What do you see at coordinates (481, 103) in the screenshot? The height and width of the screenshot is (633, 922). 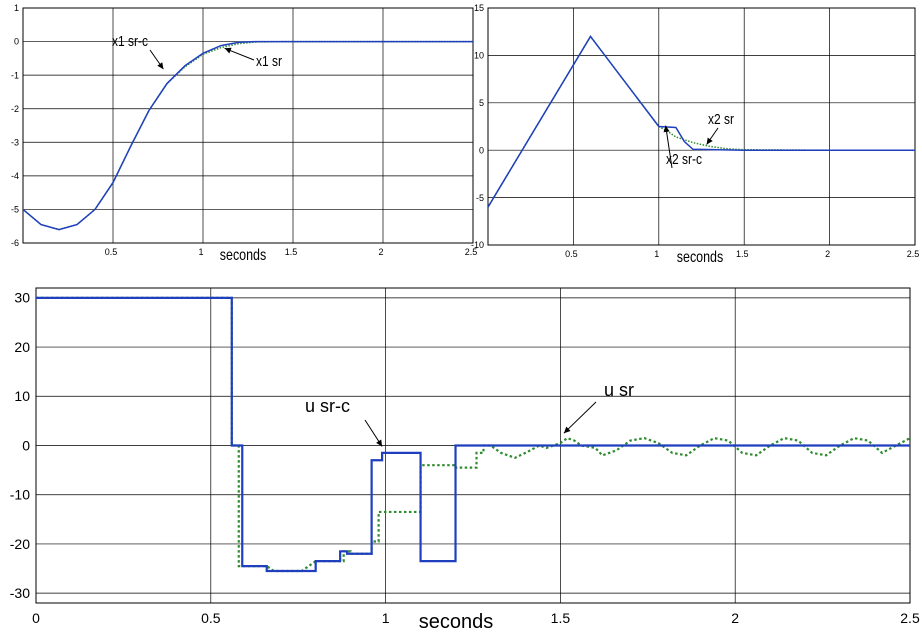 I see `y-tick-label: 5` at bounding box center [481, 103].